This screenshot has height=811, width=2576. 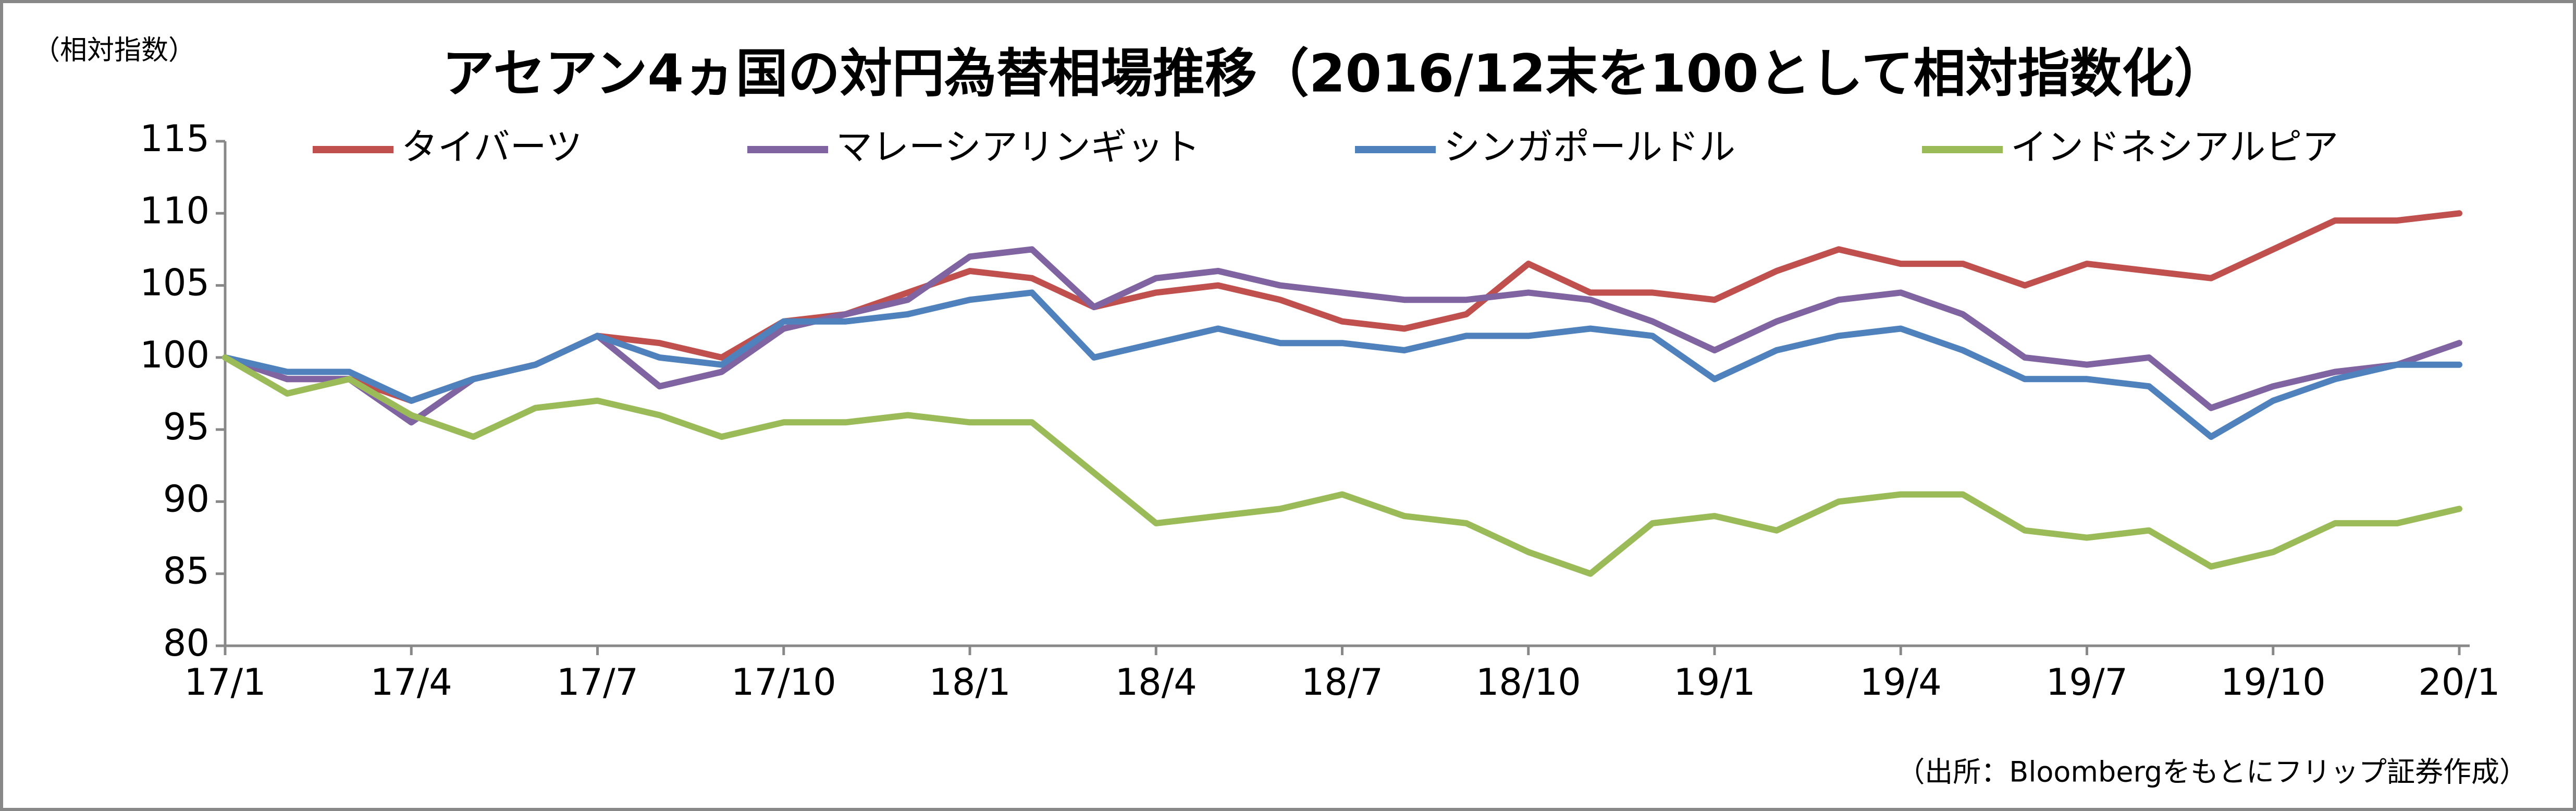 What do you see at coordinates (186, 498) in the screenshot?
I see `y-tick-label: 90` at bounding box center [186, 498].